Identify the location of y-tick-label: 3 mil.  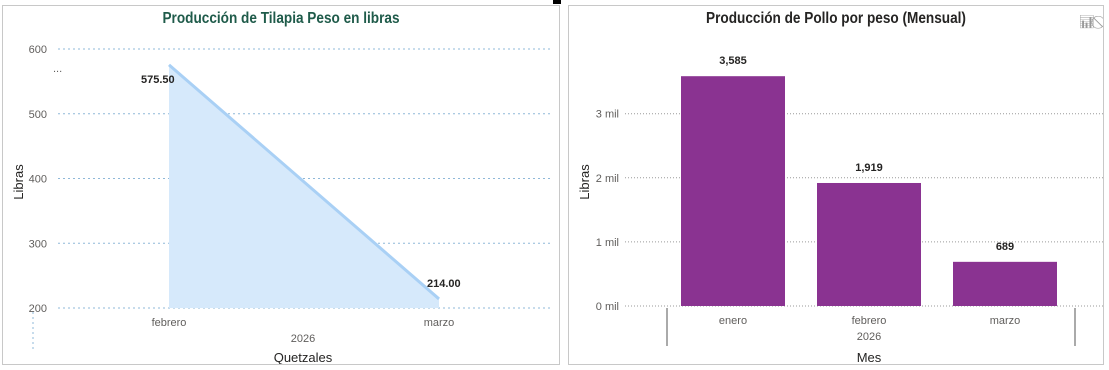
(607, 115).